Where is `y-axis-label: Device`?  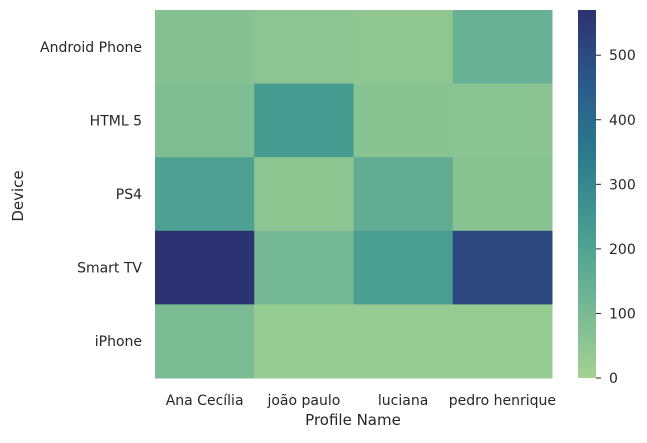
y-axis-label: Device is located at coordinates (18, 195).